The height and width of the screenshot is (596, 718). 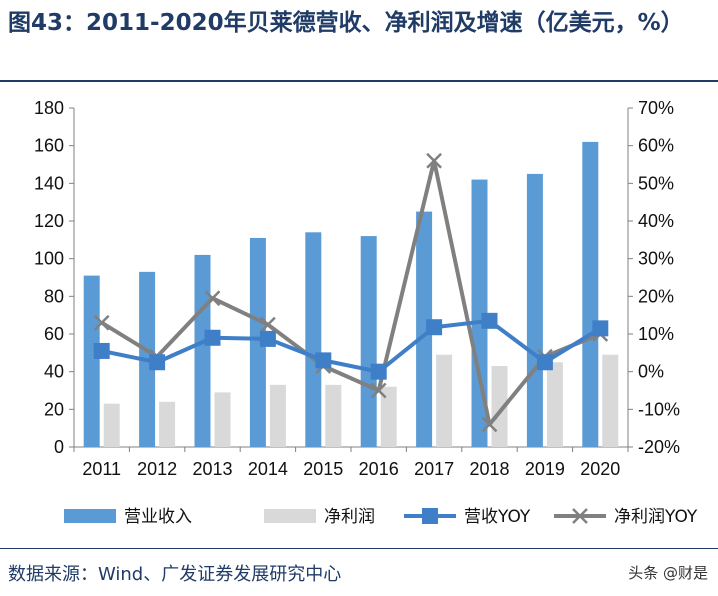 I want to click on title-divider, so click(x=359, y=81).